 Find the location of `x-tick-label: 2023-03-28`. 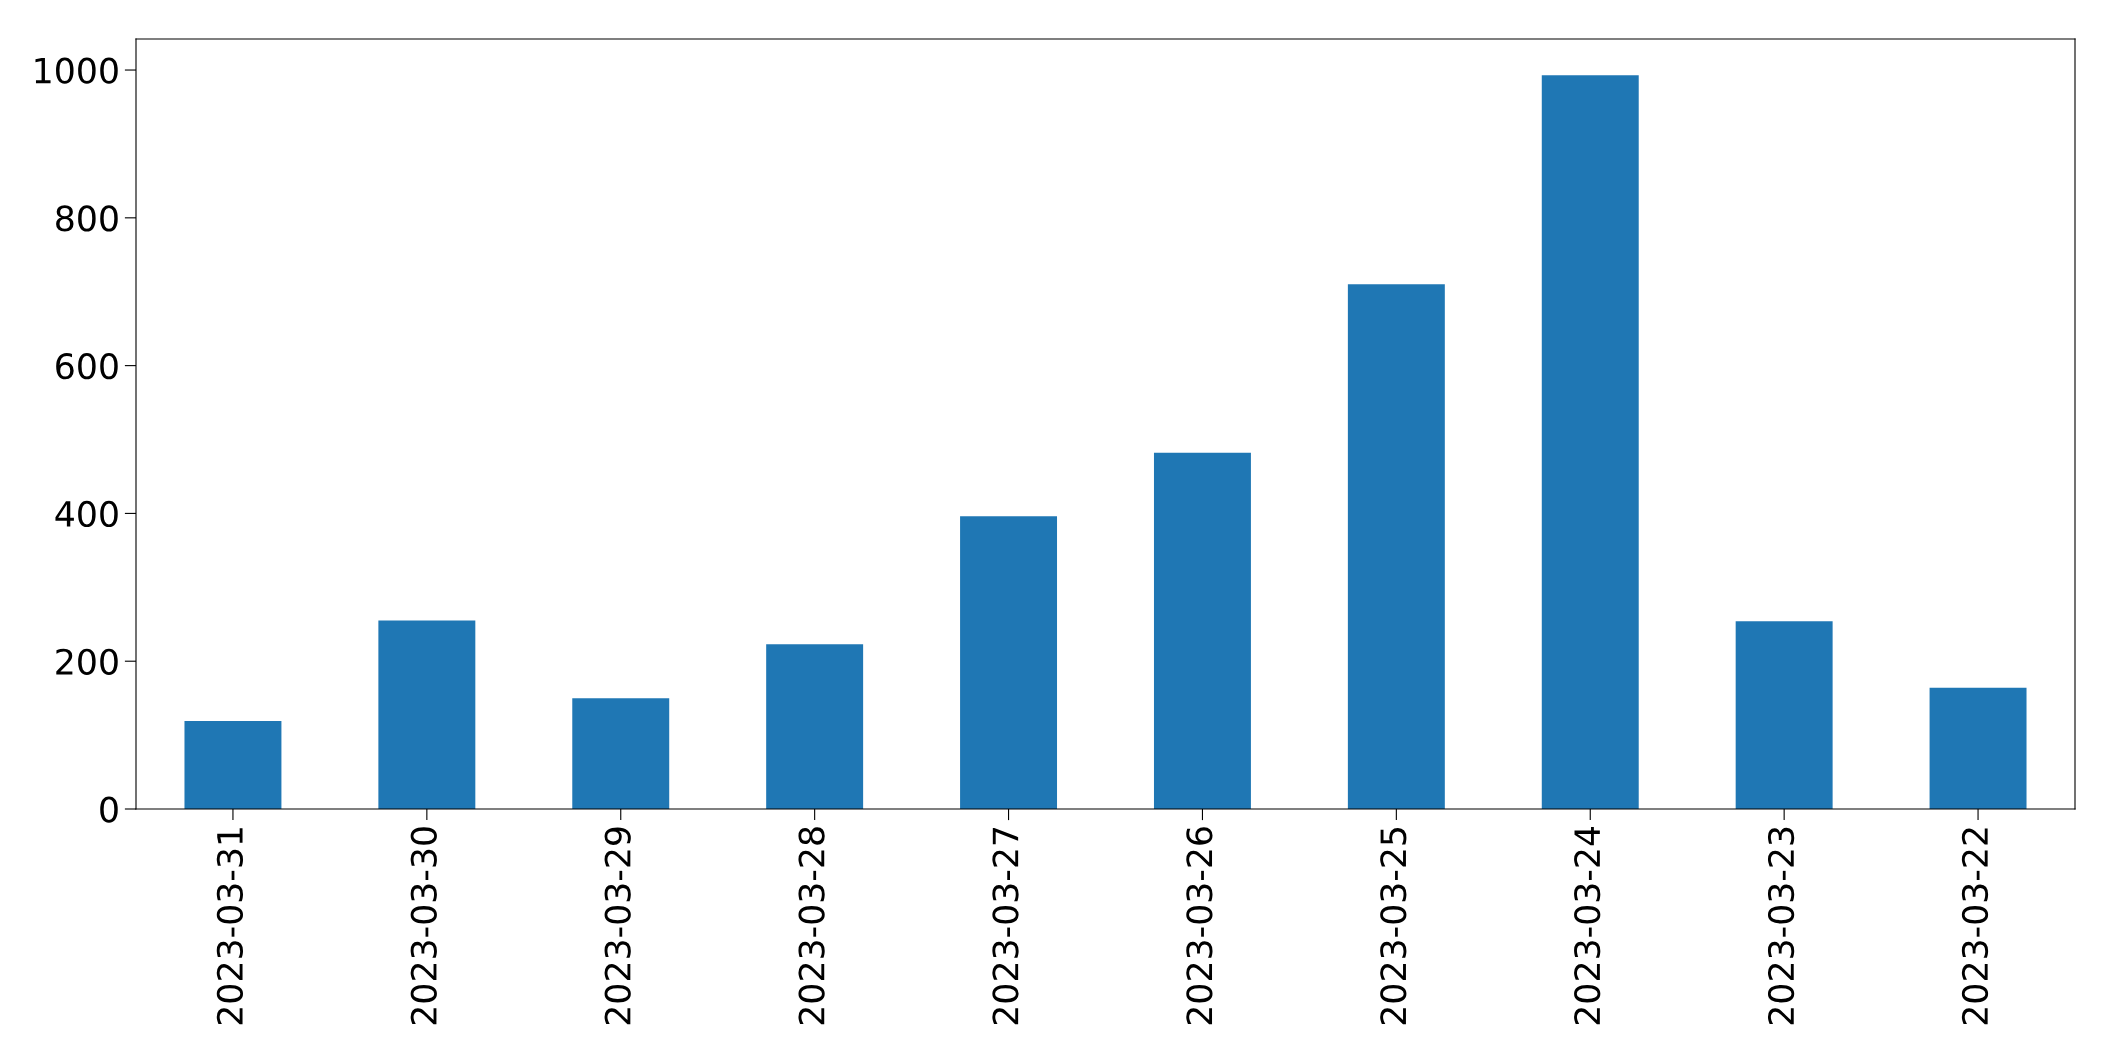

x-tick-label: 2023-03-28 is located at coordinates (811, 926).